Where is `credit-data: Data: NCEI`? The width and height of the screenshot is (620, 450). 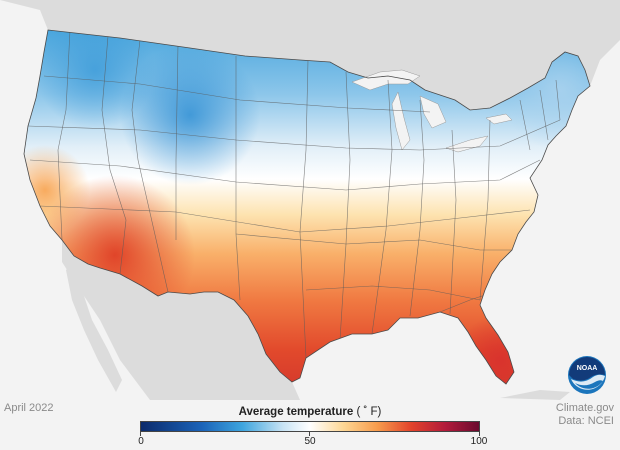
credit-data: Data: NCEI is located at coordinates (586, 421).